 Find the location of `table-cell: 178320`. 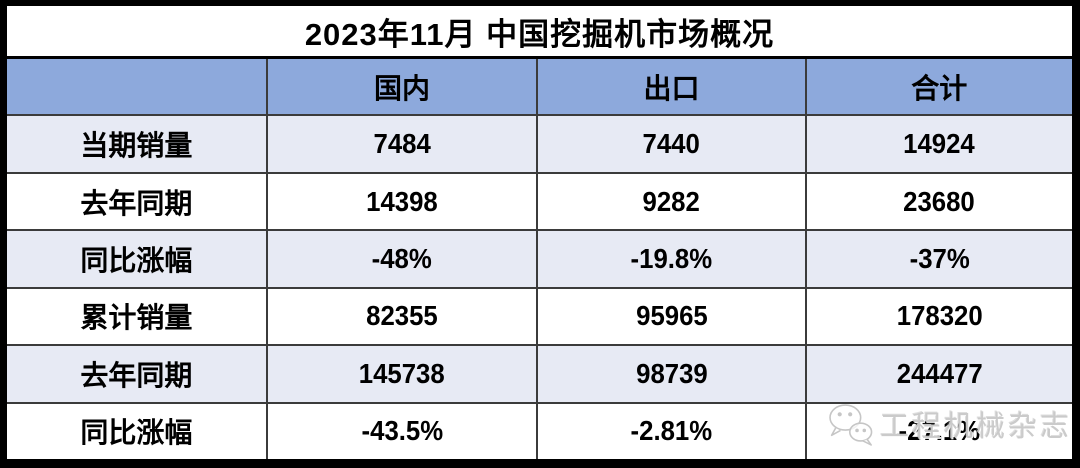

table-cell: 178320 is located at coordinates (938, 316).